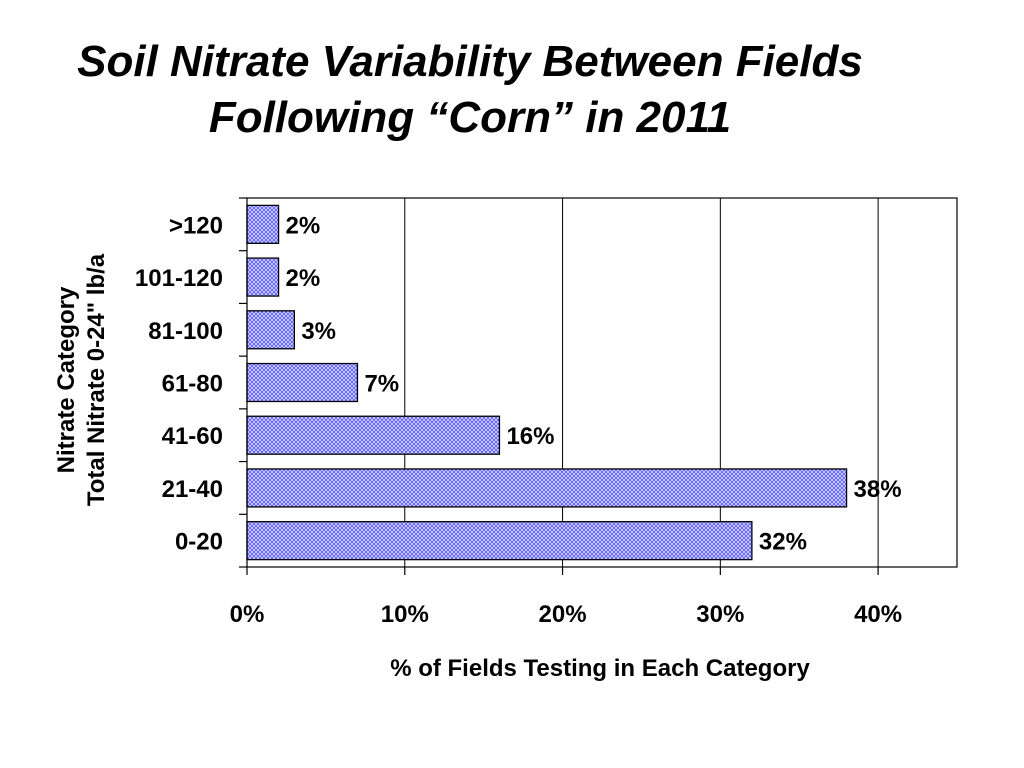  What do you see at coordinates (179, 278) in the screenshot?
I see `category-label: 101-120` at bounding box center [179, 278].